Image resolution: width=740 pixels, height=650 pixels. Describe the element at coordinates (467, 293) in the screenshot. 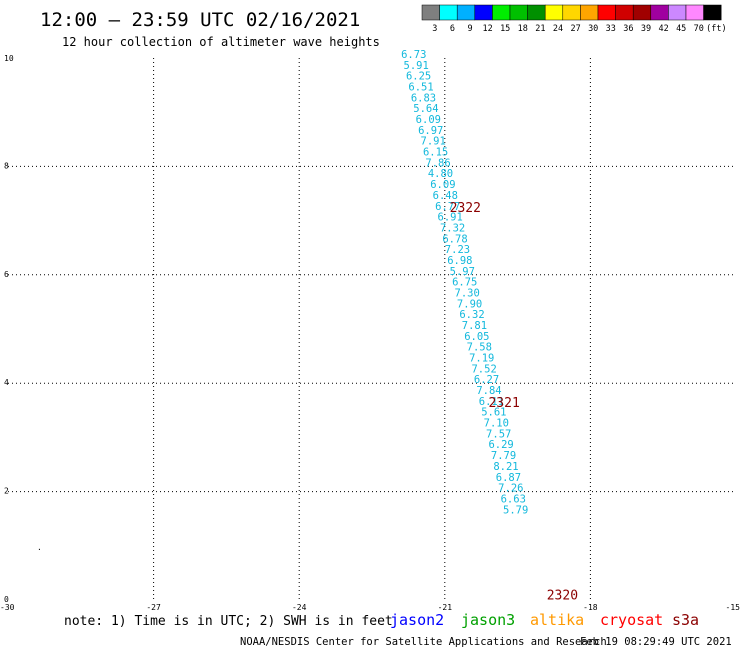

I see `wave-height-value: 7.30` at that location.